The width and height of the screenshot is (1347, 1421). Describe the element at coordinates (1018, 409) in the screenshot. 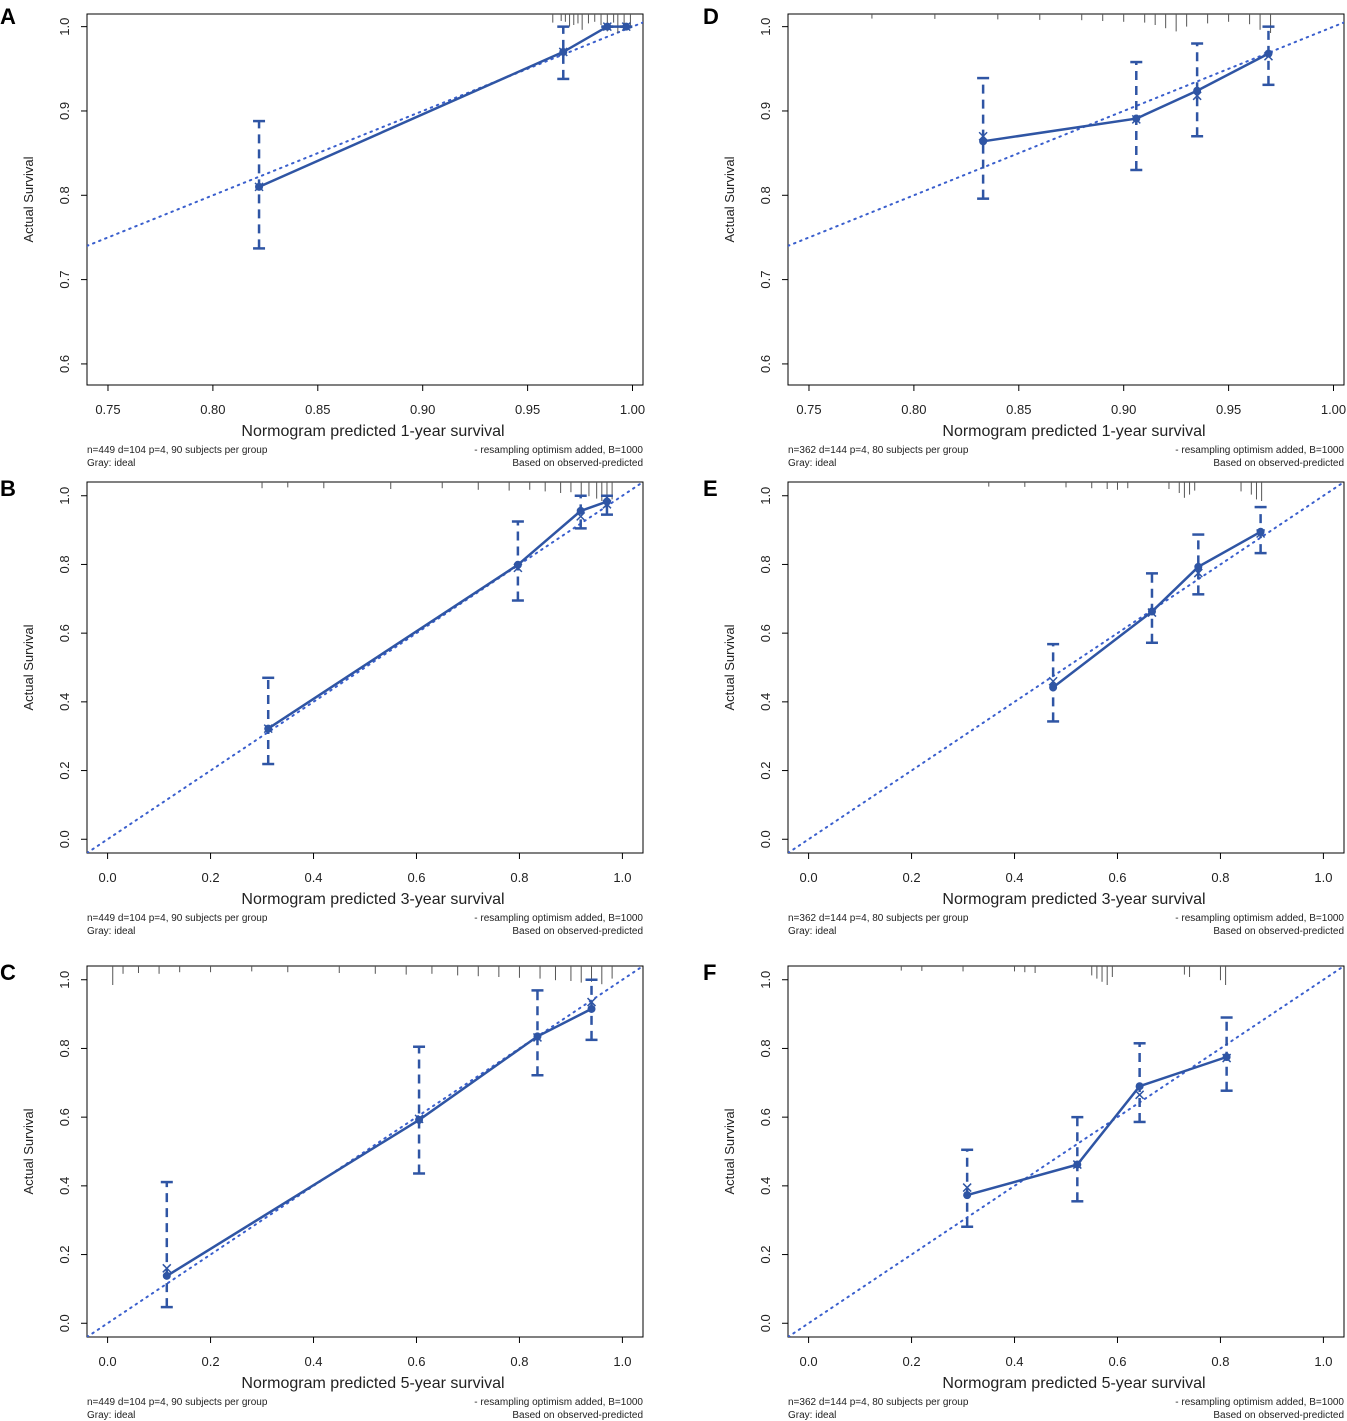

I see `x-tick-label: 0.85` at that location.